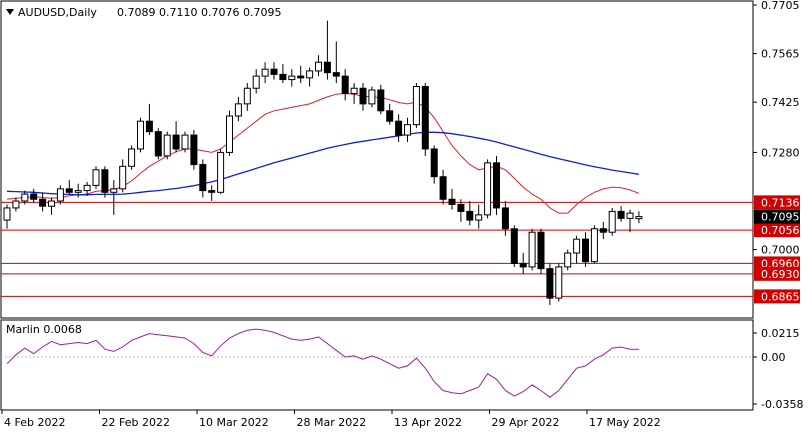 This screenshot has width=812, height=435. What do you see at coordinates (777, 216) in the screenshot?
I see `current-price-box` at bounding box center [777, 216].